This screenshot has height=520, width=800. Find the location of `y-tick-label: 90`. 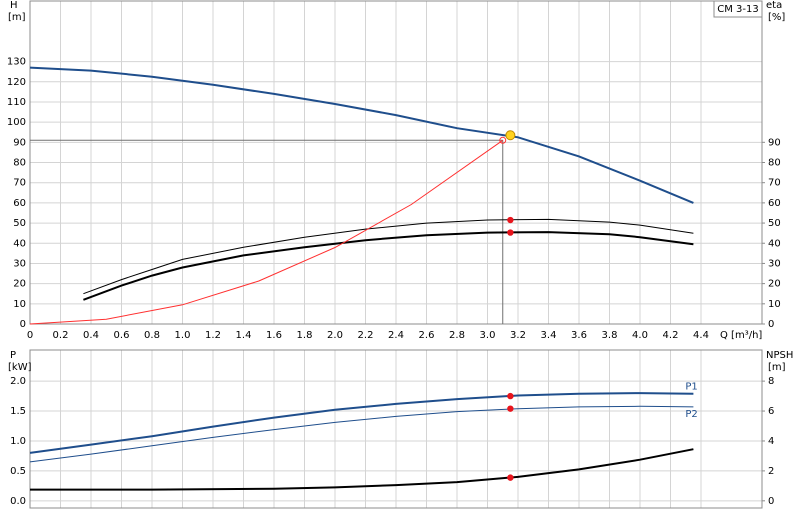

y-tick-label: 90 is located at coordinates (19, 142).